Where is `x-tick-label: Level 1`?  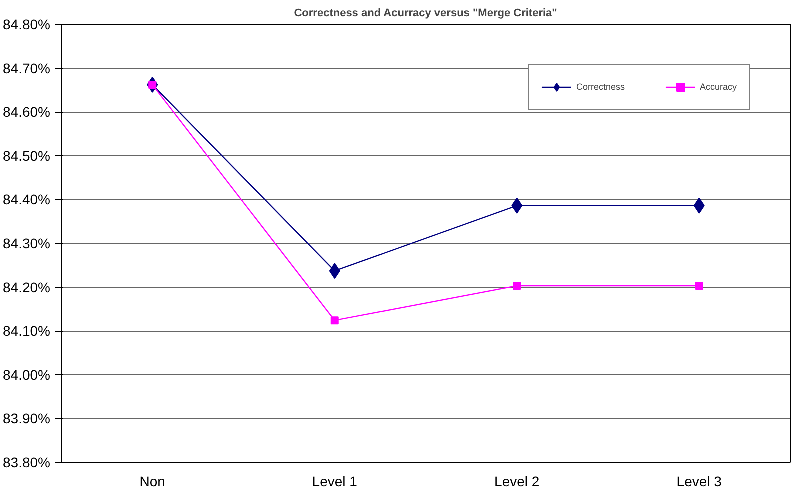 x-tick-label: Level 1 is located at coordinates (335, 482).